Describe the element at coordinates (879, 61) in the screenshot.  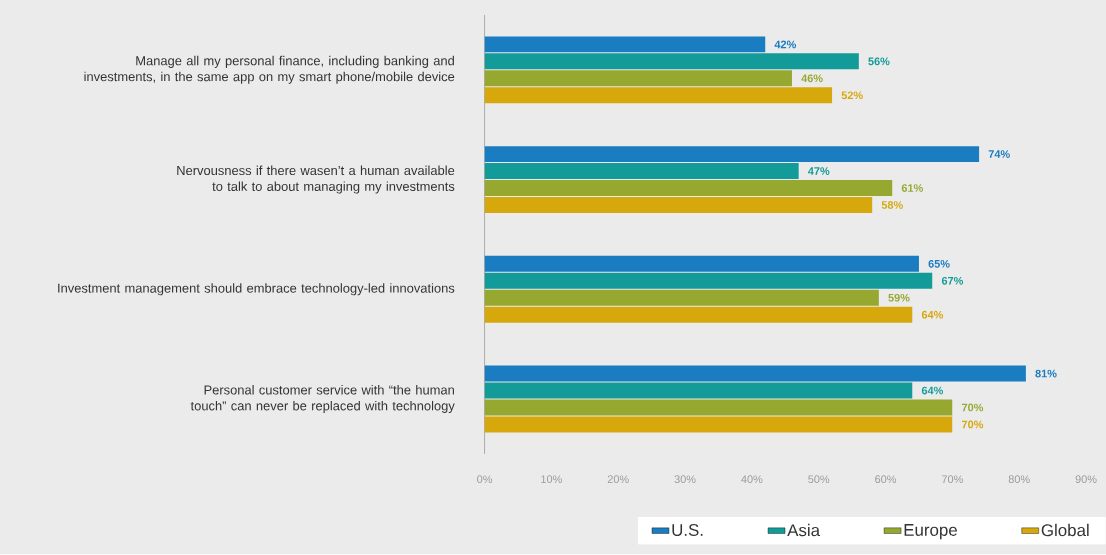
I see `data-label: 56%` at that location.